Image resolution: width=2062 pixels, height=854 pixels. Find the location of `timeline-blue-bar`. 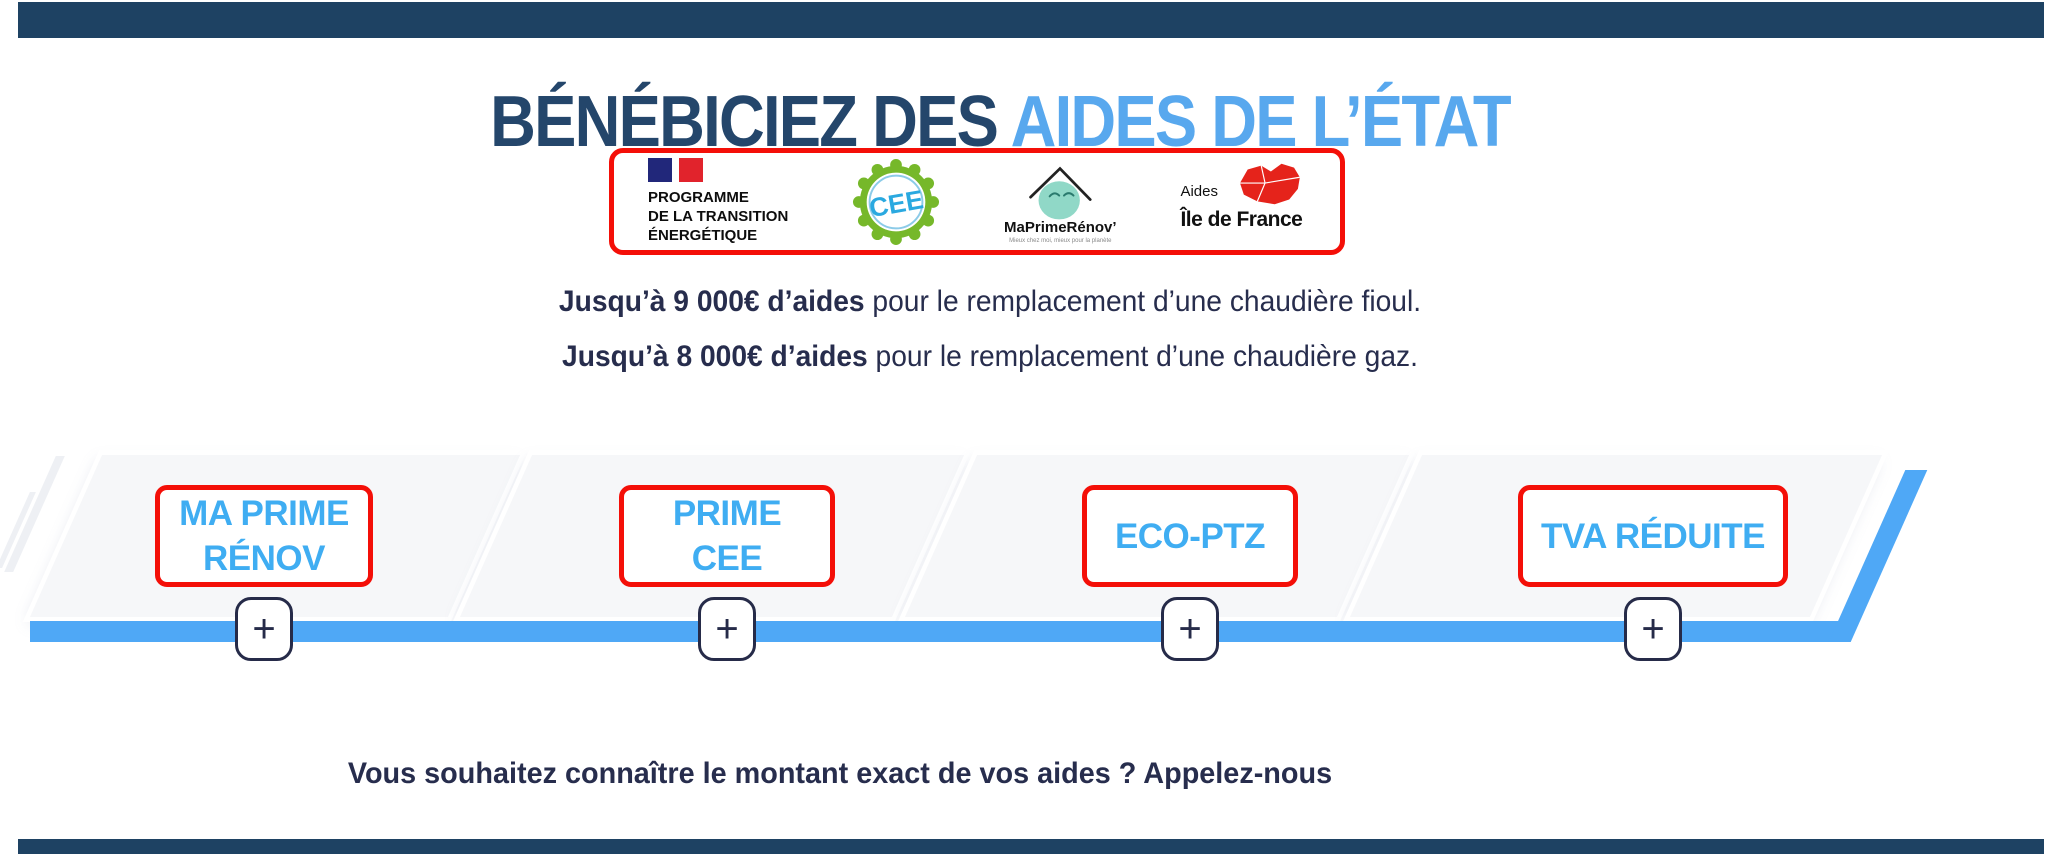

timeline-blue-bar is located at coordinates (936, 631).